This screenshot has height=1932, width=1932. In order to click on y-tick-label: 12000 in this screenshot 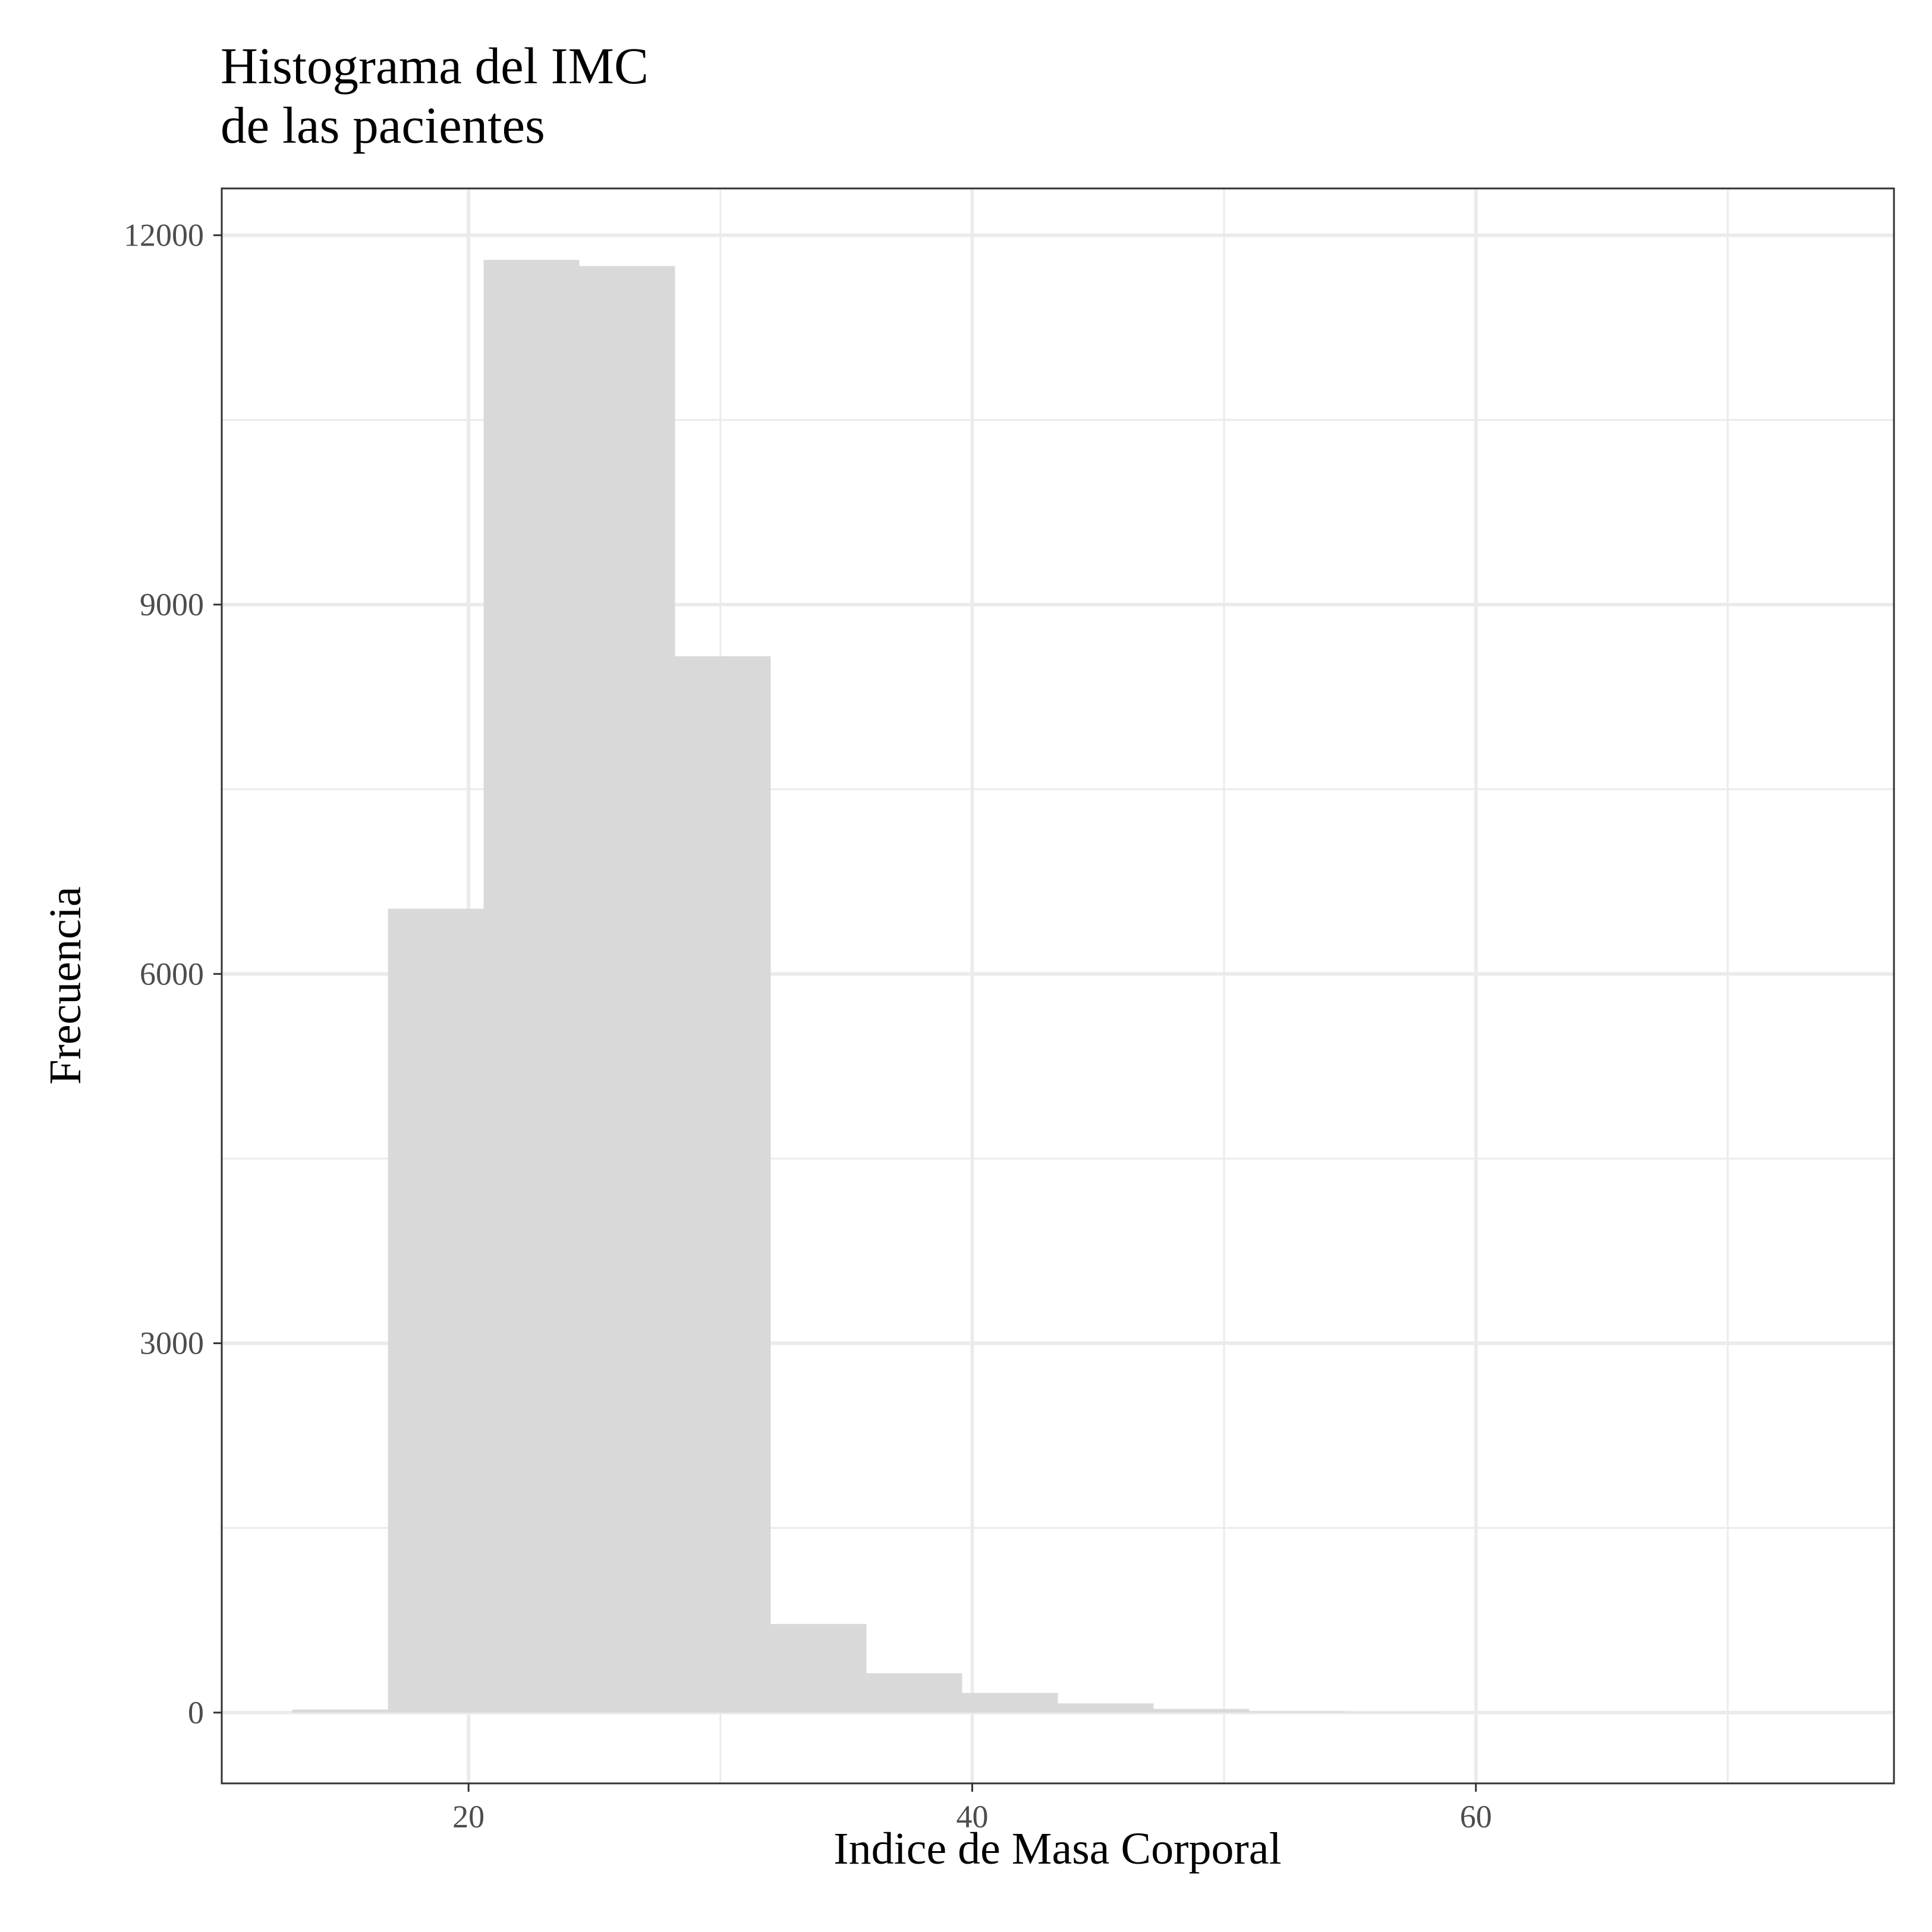, I will do `click(164, 235)`.